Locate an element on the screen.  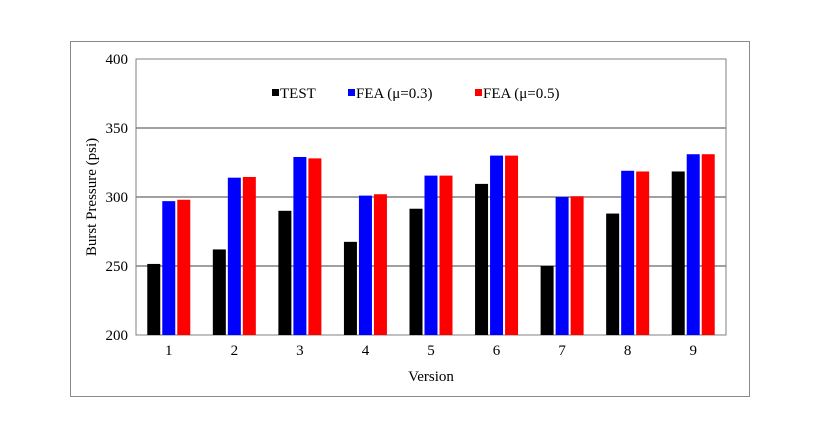
legend-label: FEA (μ=0.3) is located at coordinates (394, 94).